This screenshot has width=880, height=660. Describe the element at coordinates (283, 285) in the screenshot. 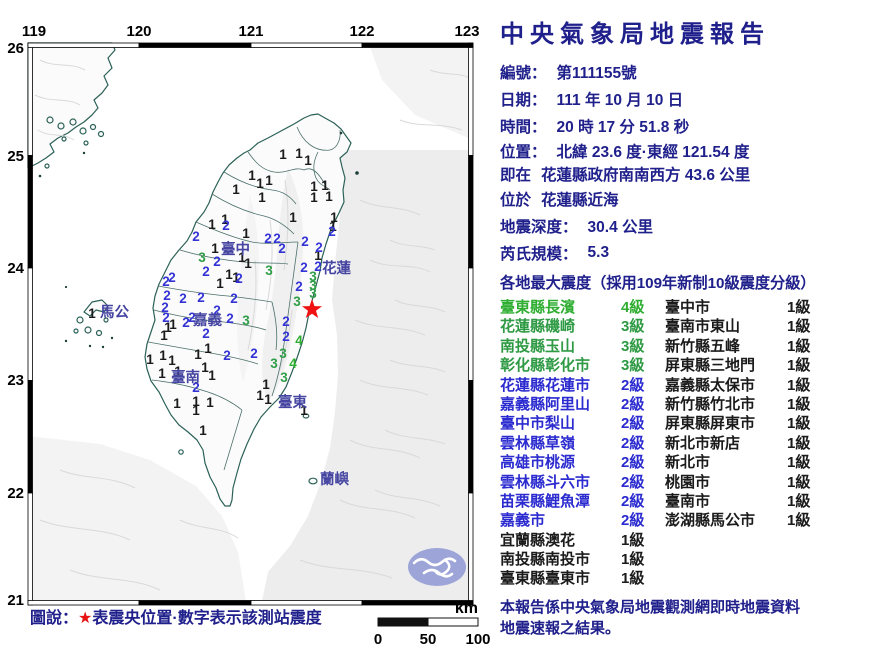

I see `mountain-shading` at that location.